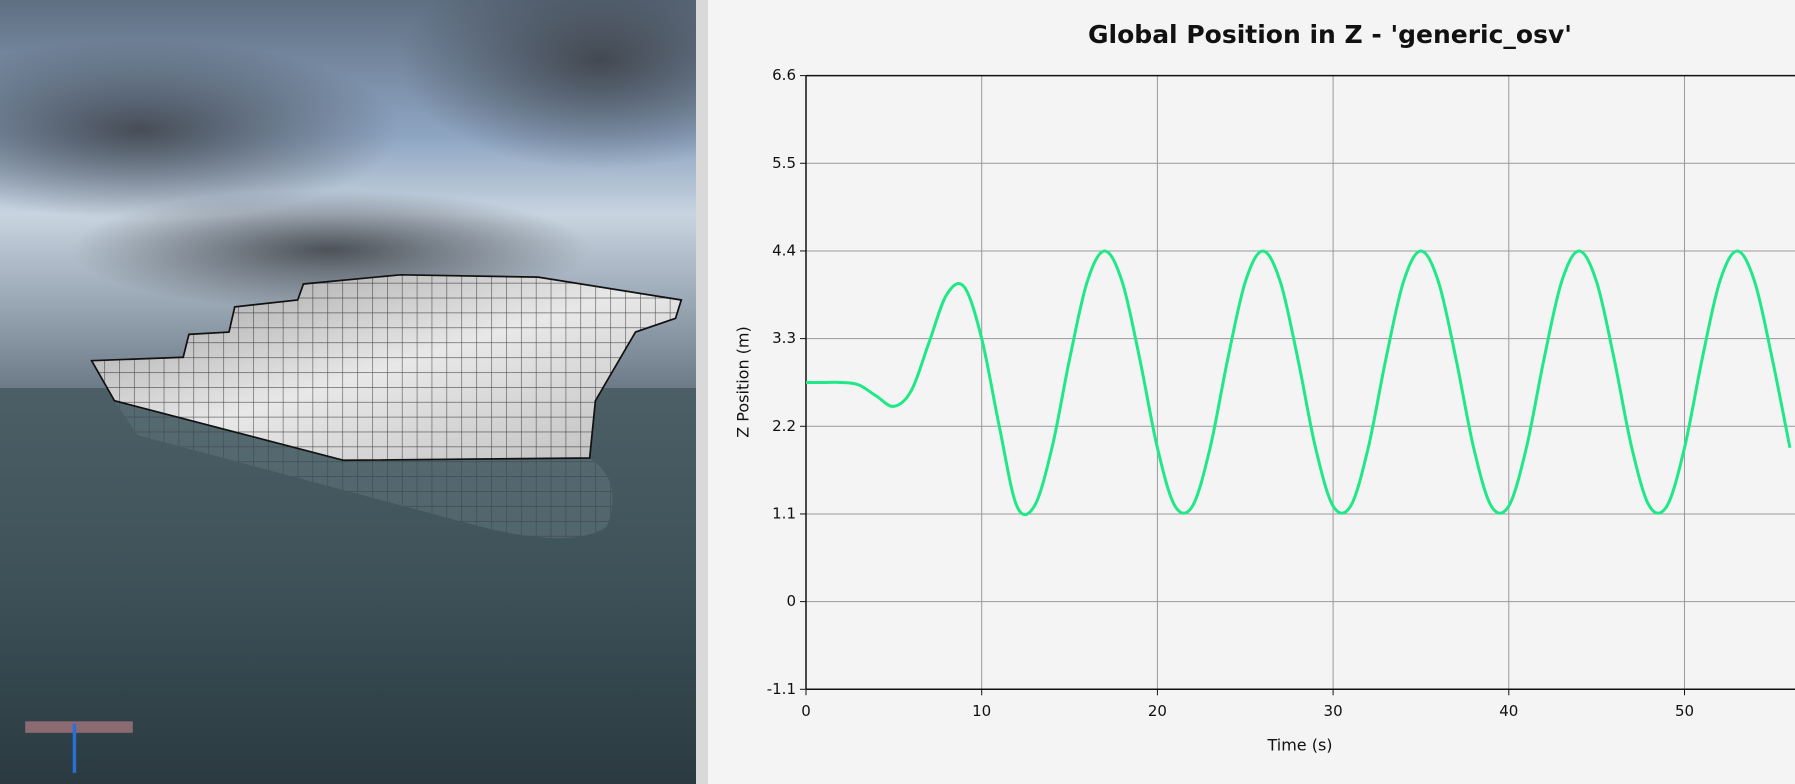 The width and height of the screenshot is (1795, 784). Describe the element at coordinates (784, 513) in the screenshot. I see `y-tick-label: 1.1` at that location.